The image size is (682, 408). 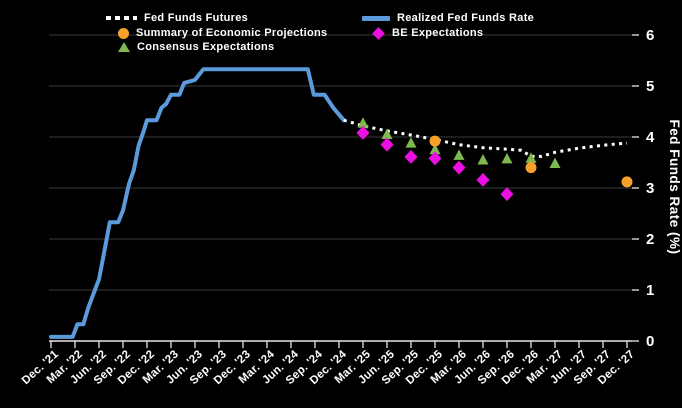 I want to click on diamond-marker-swatch-icon, so click(x=378, y=33).